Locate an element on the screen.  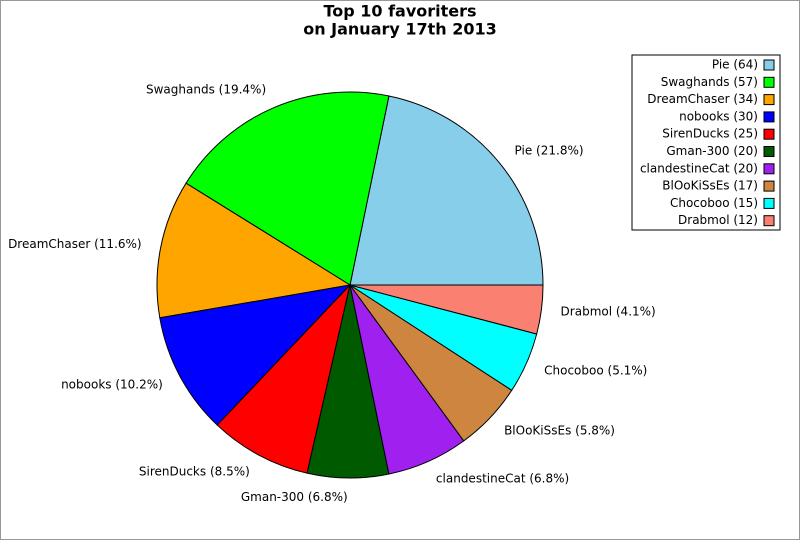
slice-label: nobooks (10.2%) is located at coordinates (112, 385).